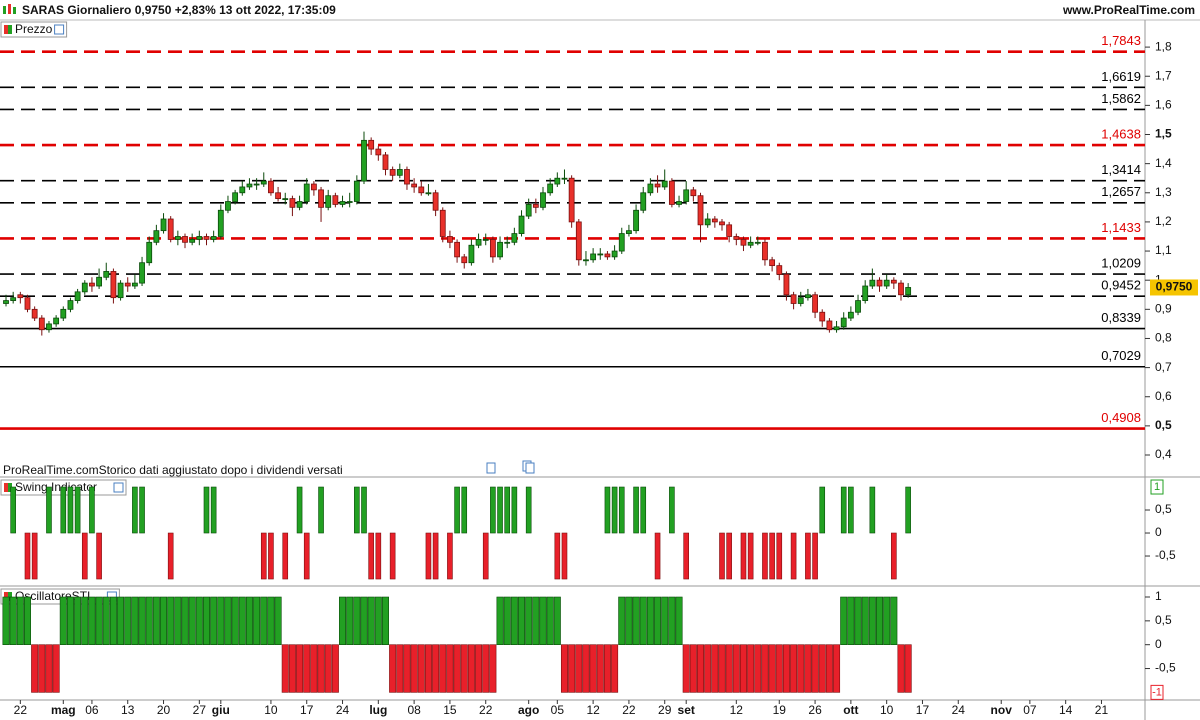 The width and height of the screenshot is (1200, 720). Describe the element at coordinates (780, 710) in the screenshot. I see `x-tick-label: 19` at that location.